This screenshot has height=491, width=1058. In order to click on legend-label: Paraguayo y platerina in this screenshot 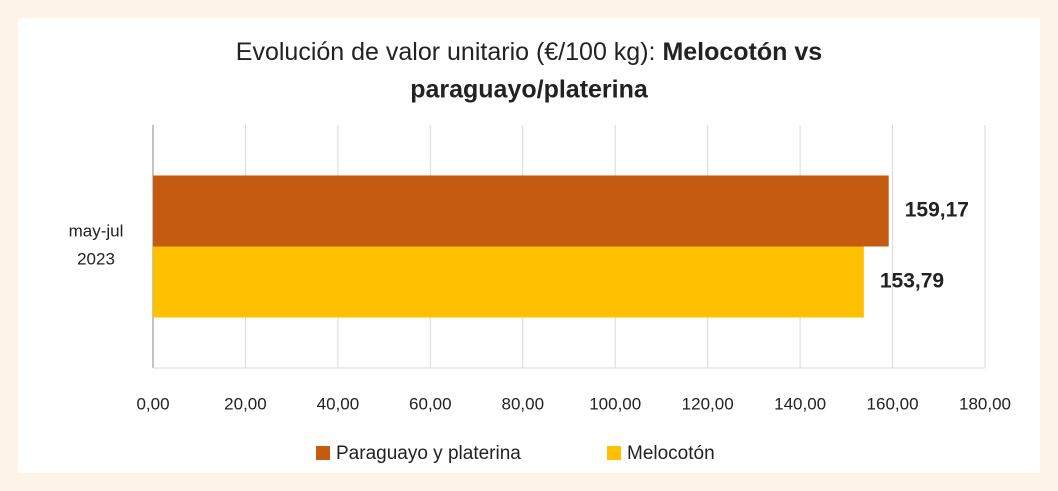, I will do `click(428, 453)`.